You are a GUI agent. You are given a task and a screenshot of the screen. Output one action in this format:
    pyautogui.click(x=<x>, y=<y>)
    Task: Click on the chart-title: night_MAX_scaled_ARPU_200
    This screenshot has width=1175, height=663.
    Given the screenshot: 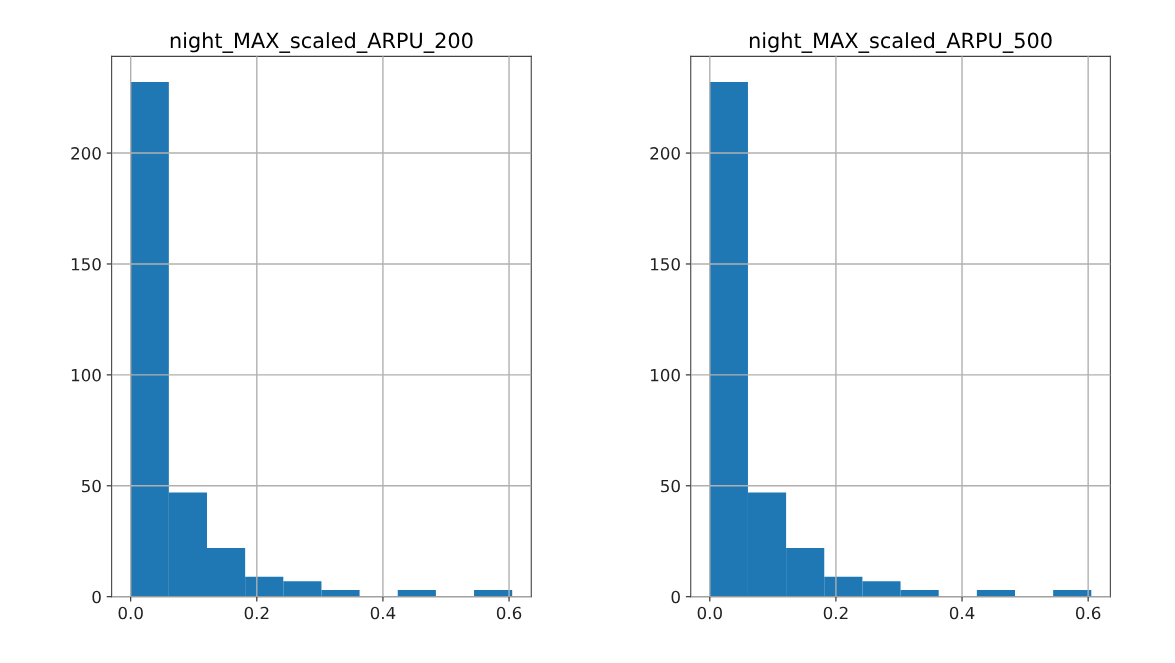 What is the action you would take?
    pyautogui.click(x=321, y=42)
    